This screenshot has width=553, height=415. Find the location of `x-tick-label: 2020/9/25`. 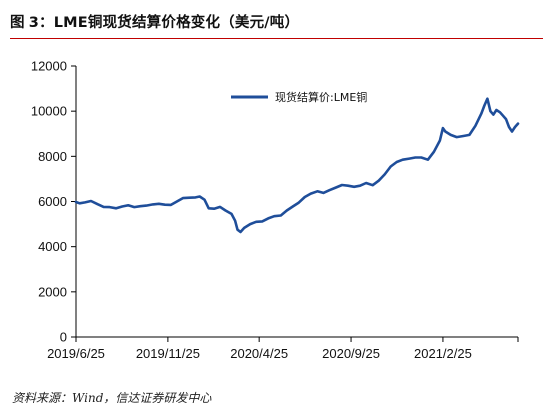

x-tick-label: 2020/9/25 is located at coordinates (351, 353).